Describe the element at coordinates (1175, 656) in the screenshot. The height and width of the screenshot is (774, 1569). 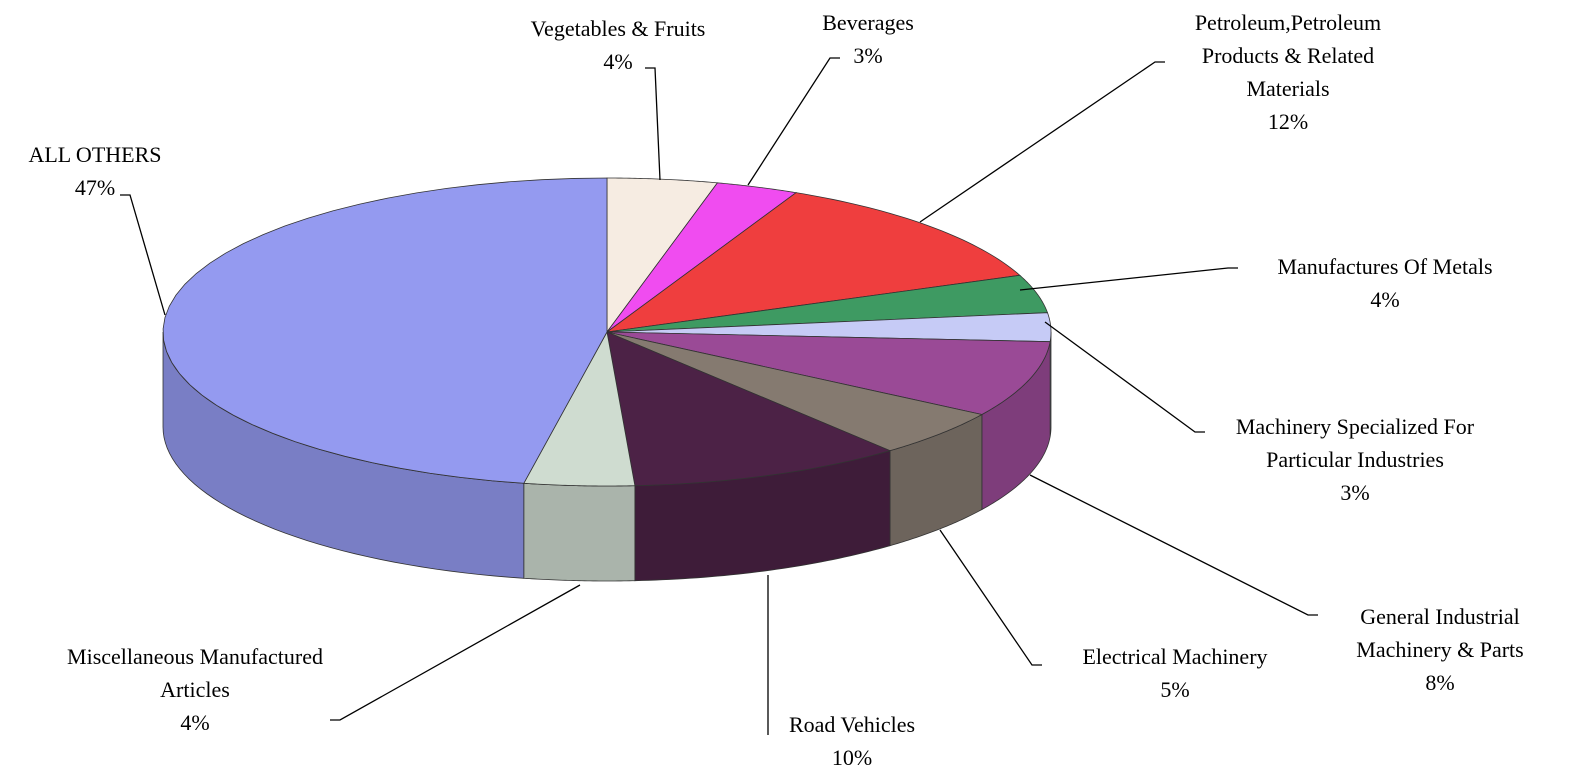
I see `category-name: Electrical Machinery` at that location.